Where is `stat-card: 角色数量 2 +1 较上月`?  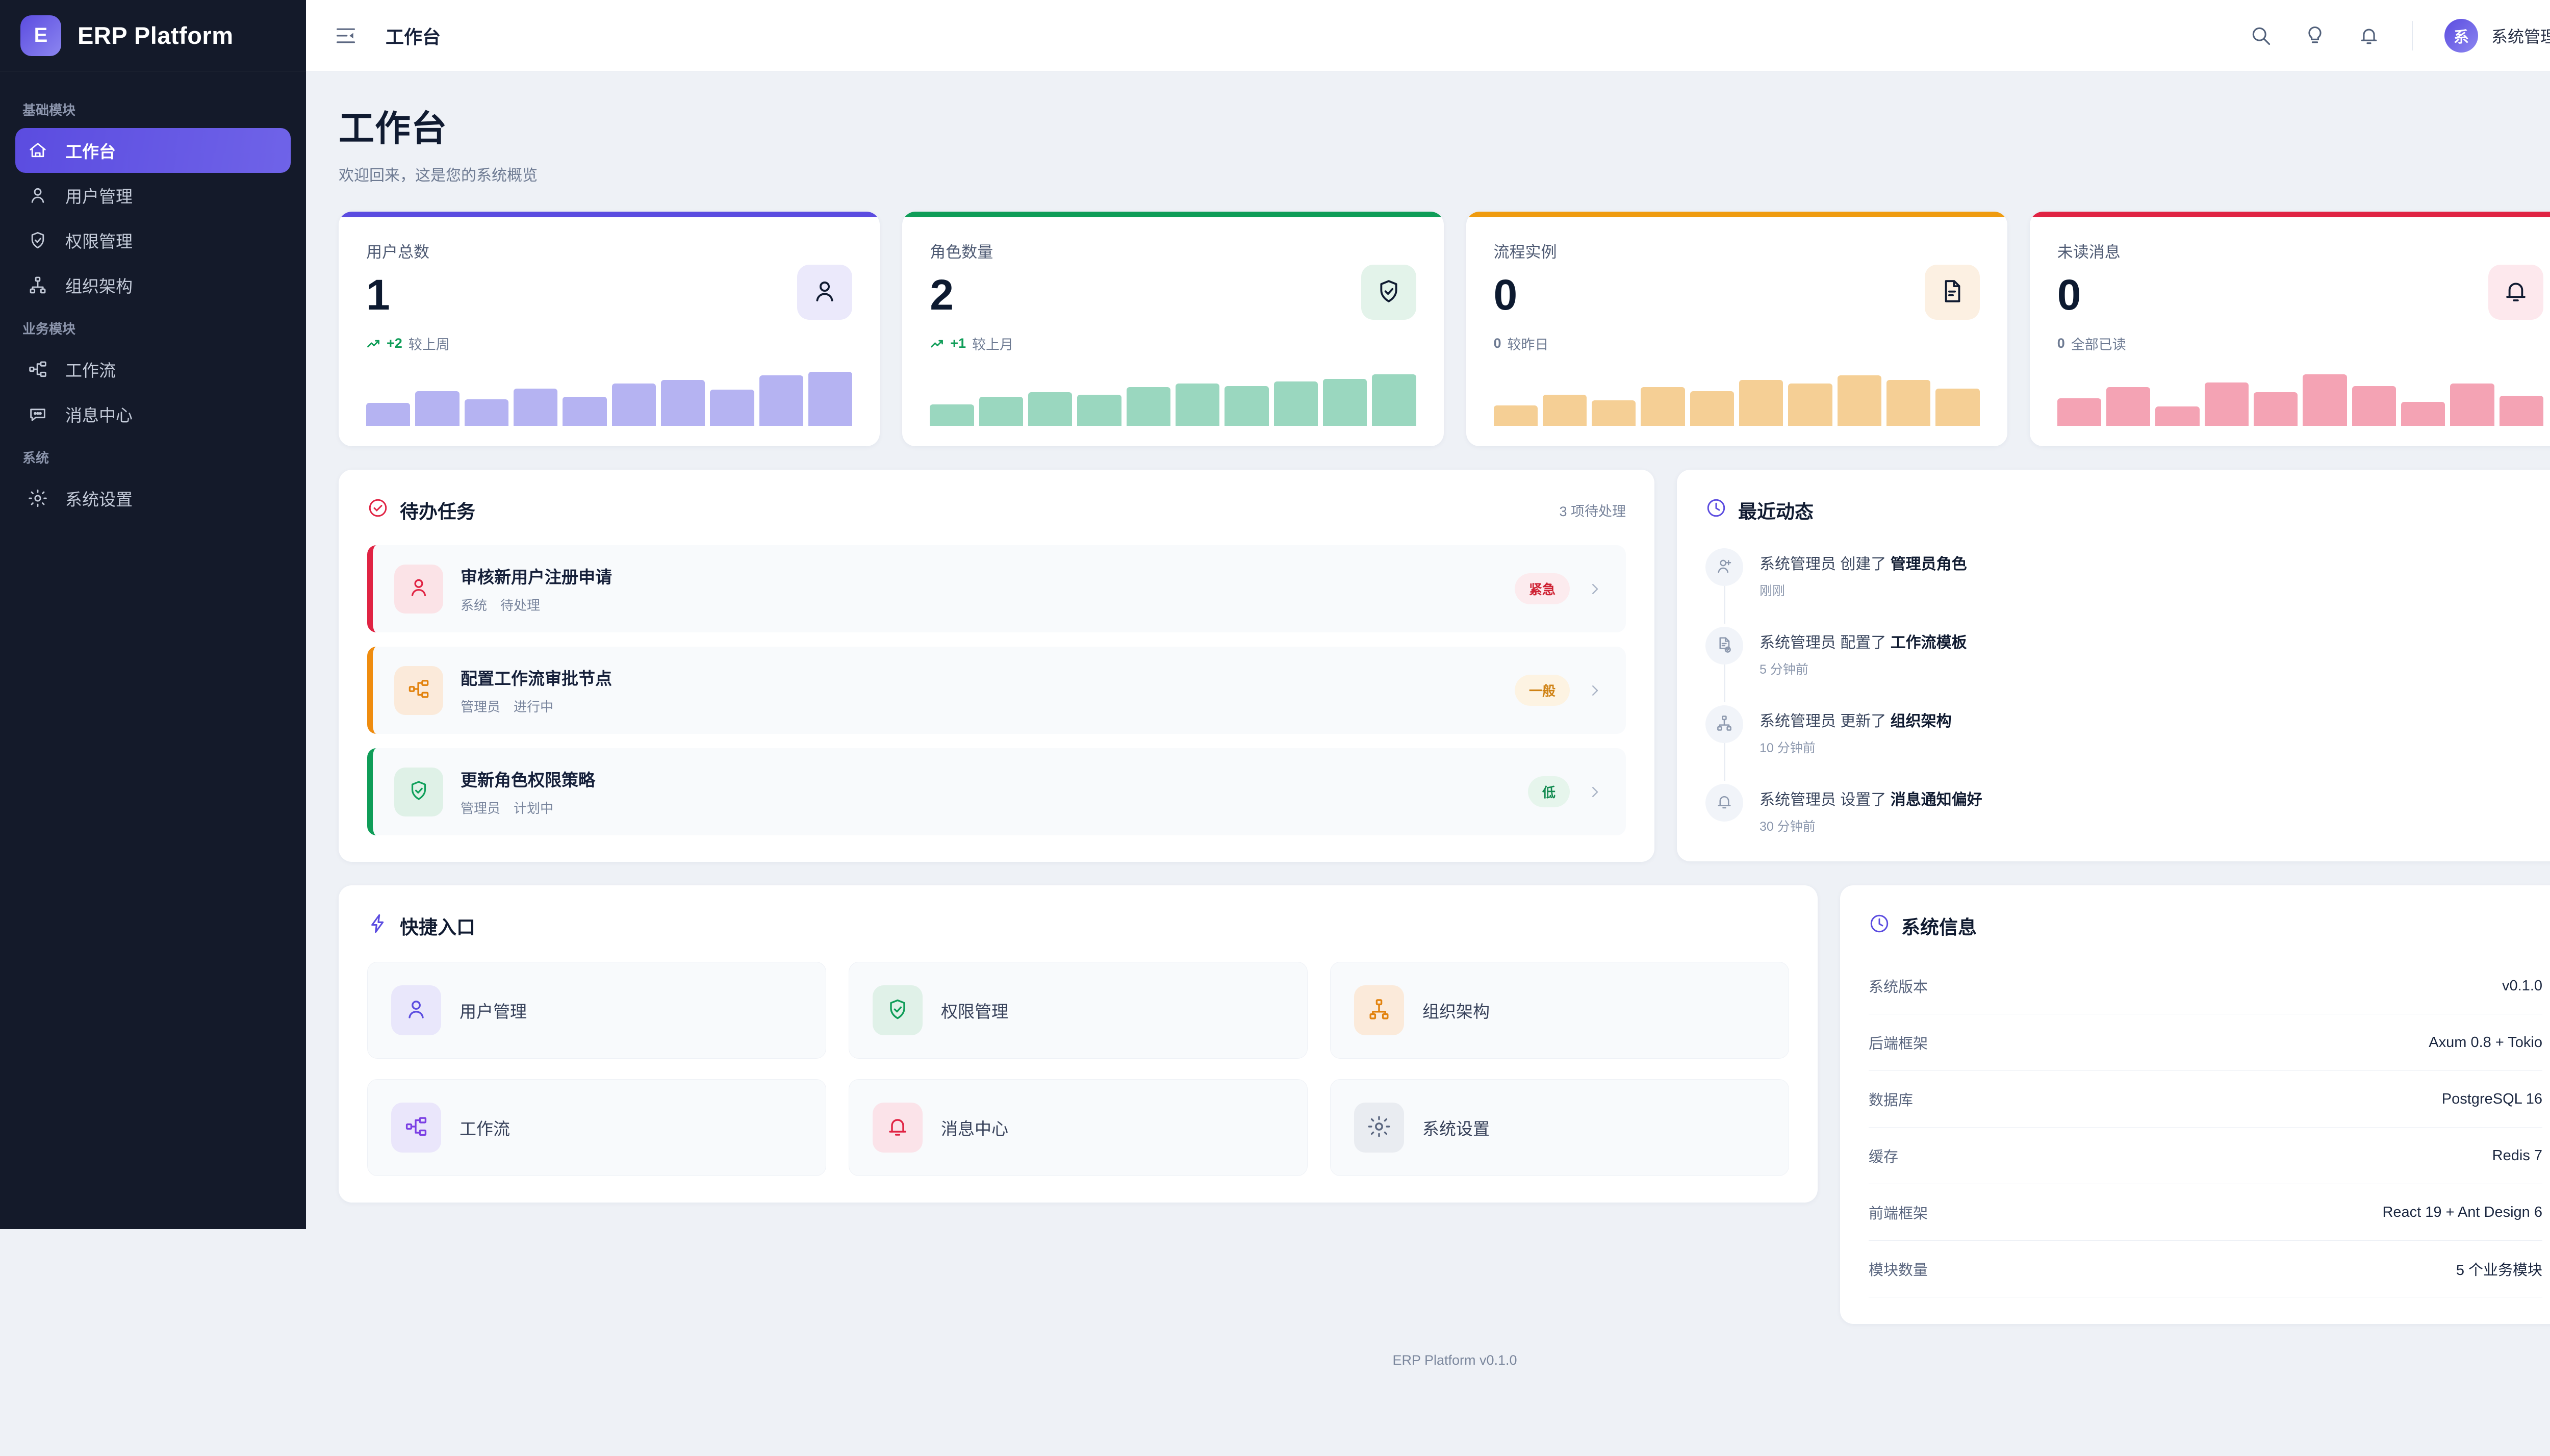 stat-card: 角色数量 2 +1 较上月 is located at coordinates (1173, 329).